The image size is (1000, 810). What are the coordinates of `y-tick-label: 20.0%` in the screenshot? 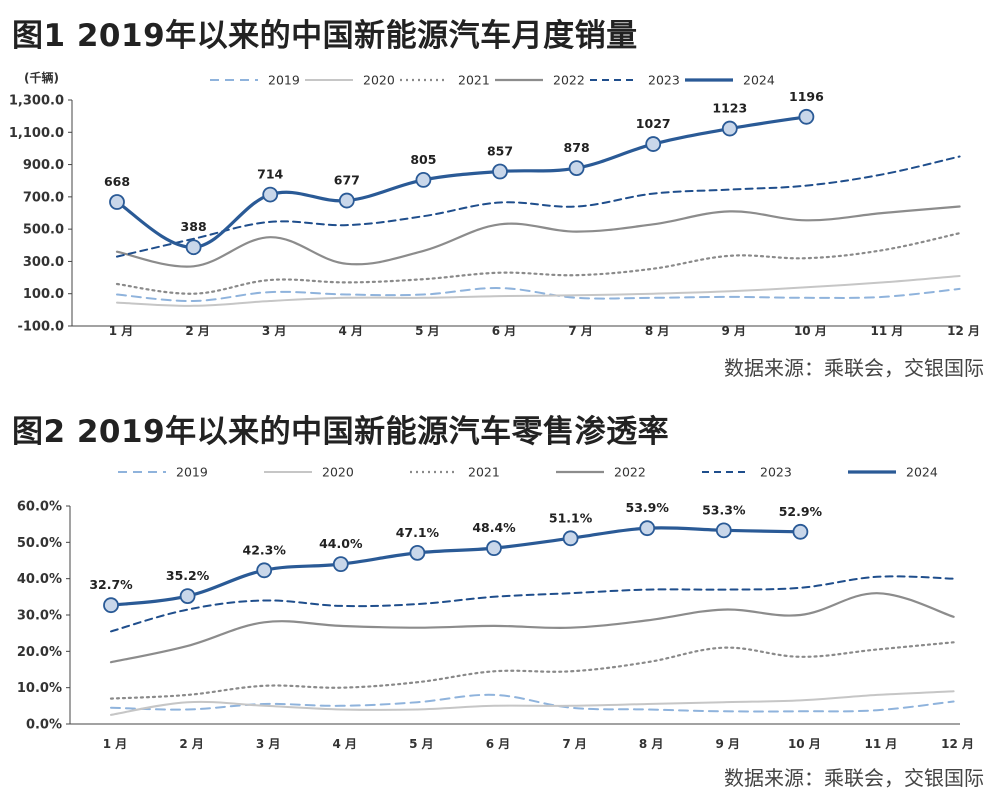 It's located at (39, 652).